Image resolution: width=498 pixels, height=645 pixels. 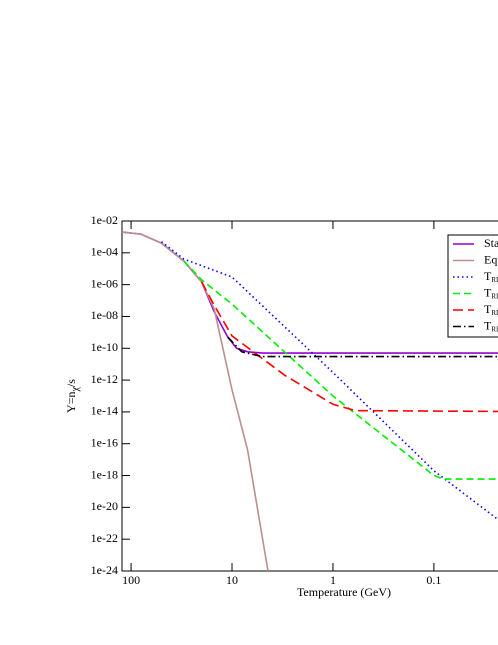 I want to click on y-tick-label: 1e-10, so click(x=104, y=347).